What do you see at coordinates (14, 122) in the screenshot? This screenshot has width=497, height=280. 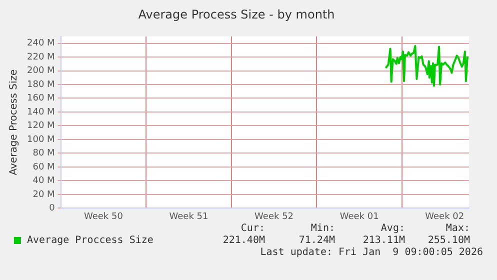 I see `y-axis-title: Average Process Size` at bounding box center [14, 122].